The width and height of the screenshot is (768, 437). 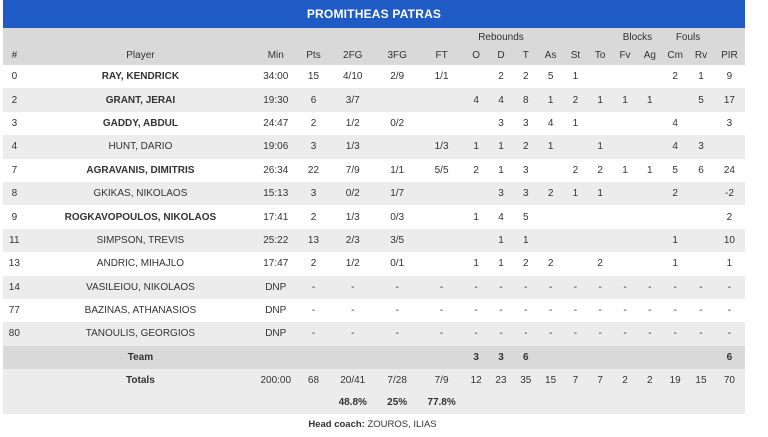 What do you see at coordinates (625, 311) in the screenshot?
I see `stat-blocks-for: -` at bounding box center [625, 311].